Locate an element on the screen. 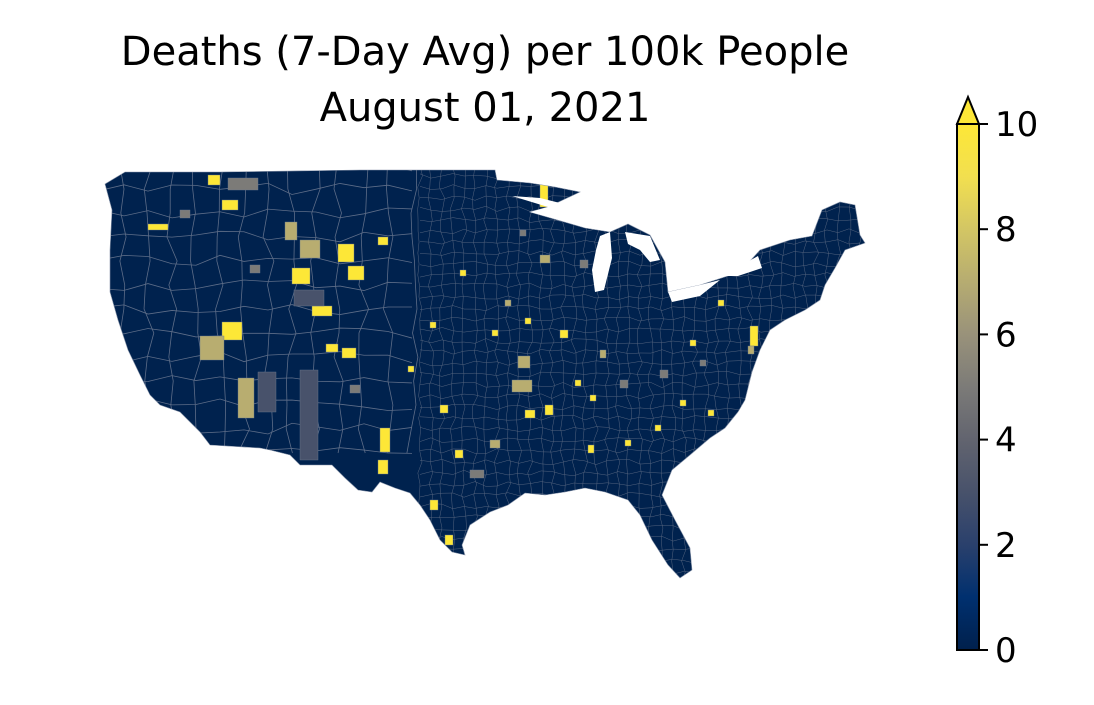 The height and width of the screenshot is (705, 1094). colorbar-tick-label: 0 is located at coordinates (1006, 651).